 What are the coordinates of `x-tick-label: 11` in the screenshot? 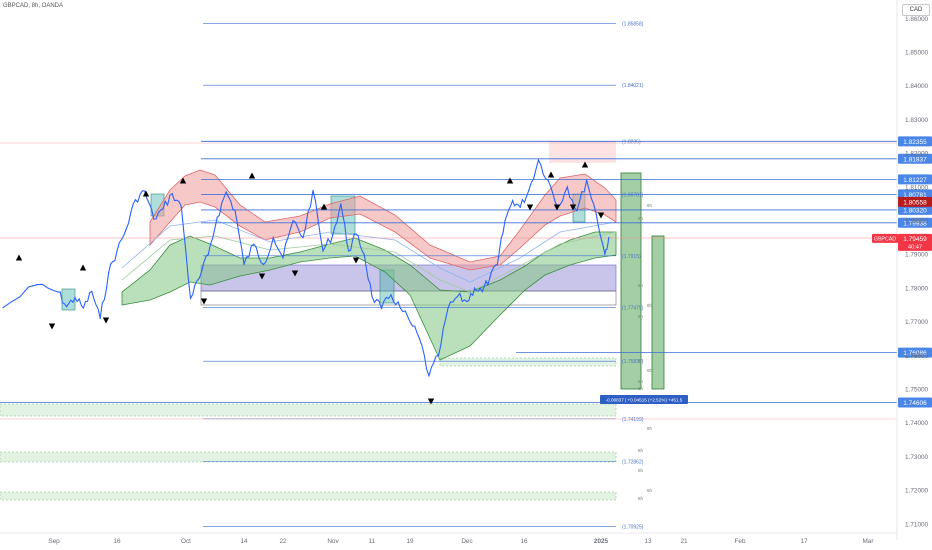 It's located at (372, 541).